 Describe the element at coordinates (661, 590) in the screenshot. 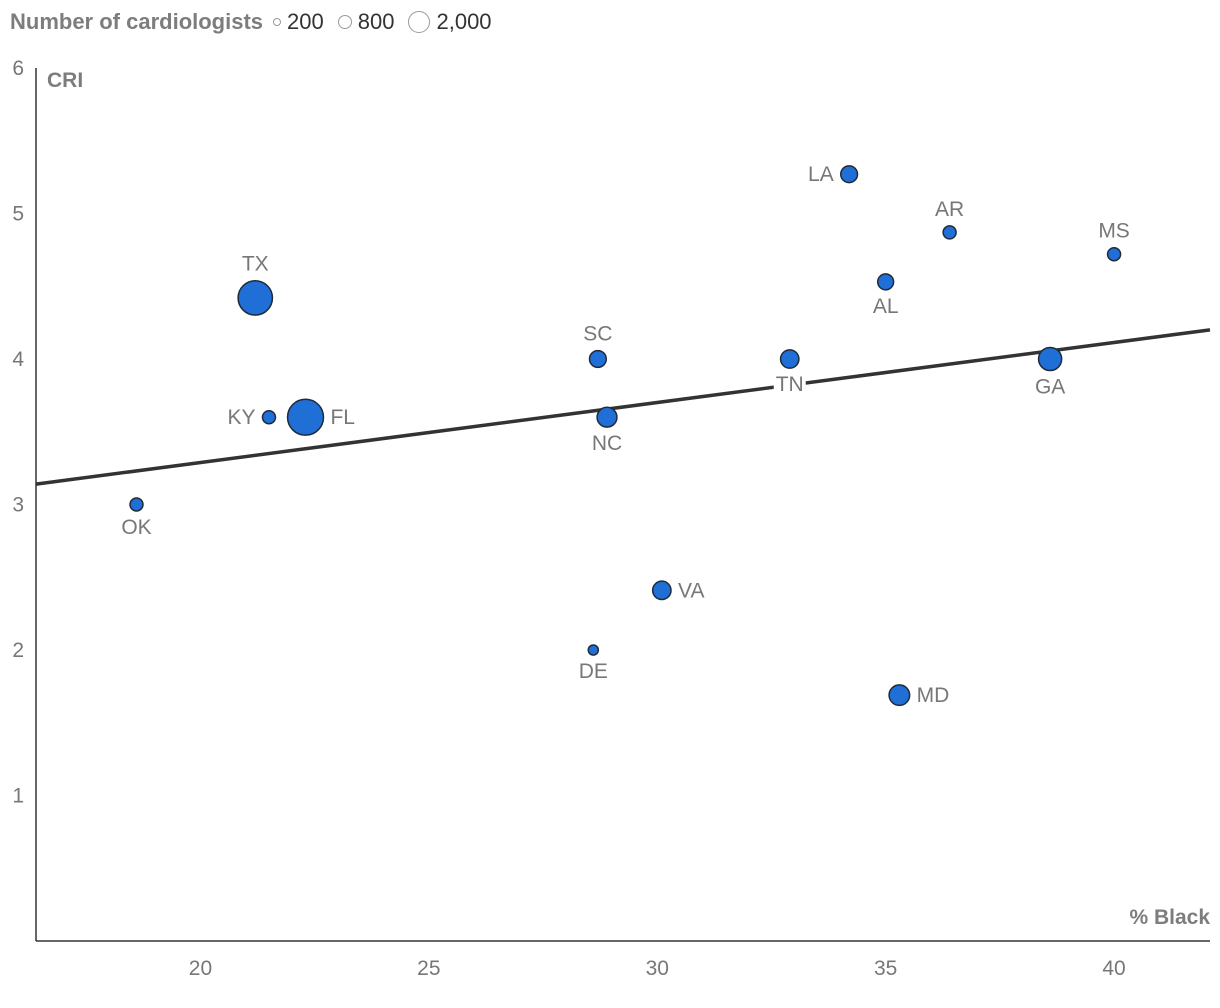

I see `data-point-va` at that location.